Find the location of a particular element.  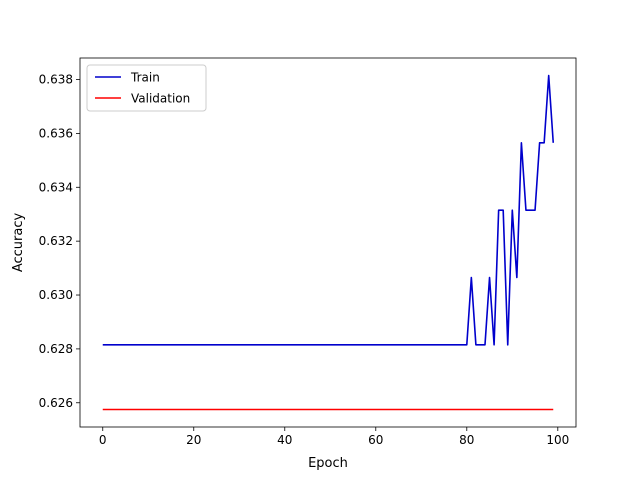

x-tick-label: 20 is located at coordinates (193, 440).